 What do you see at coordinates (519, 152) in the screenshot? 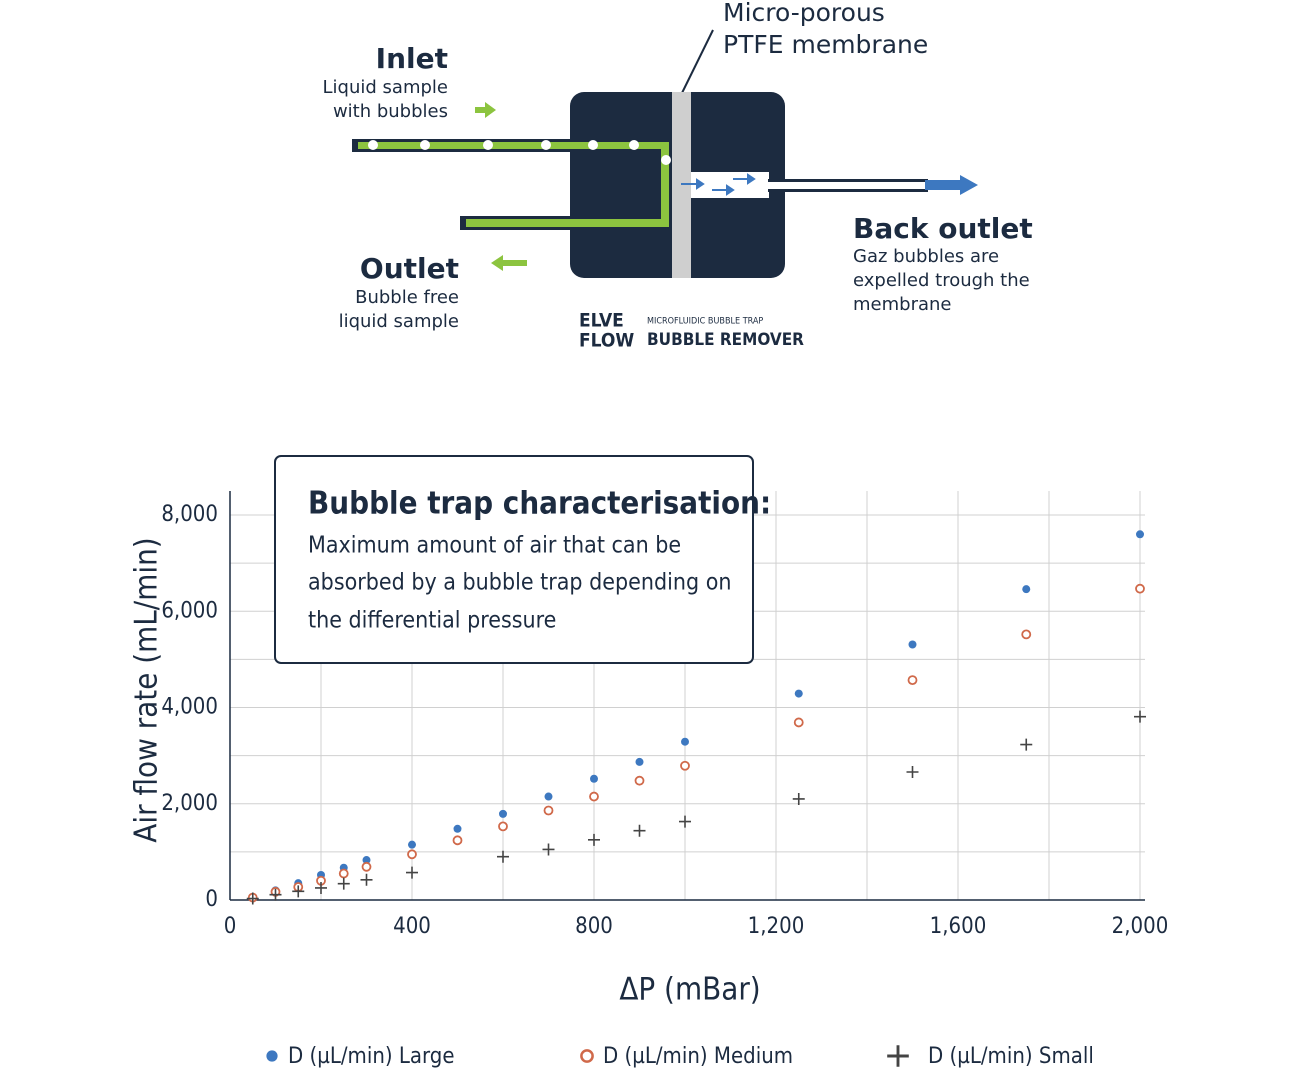
I see `bubbles` at bounding box center [519, 152].